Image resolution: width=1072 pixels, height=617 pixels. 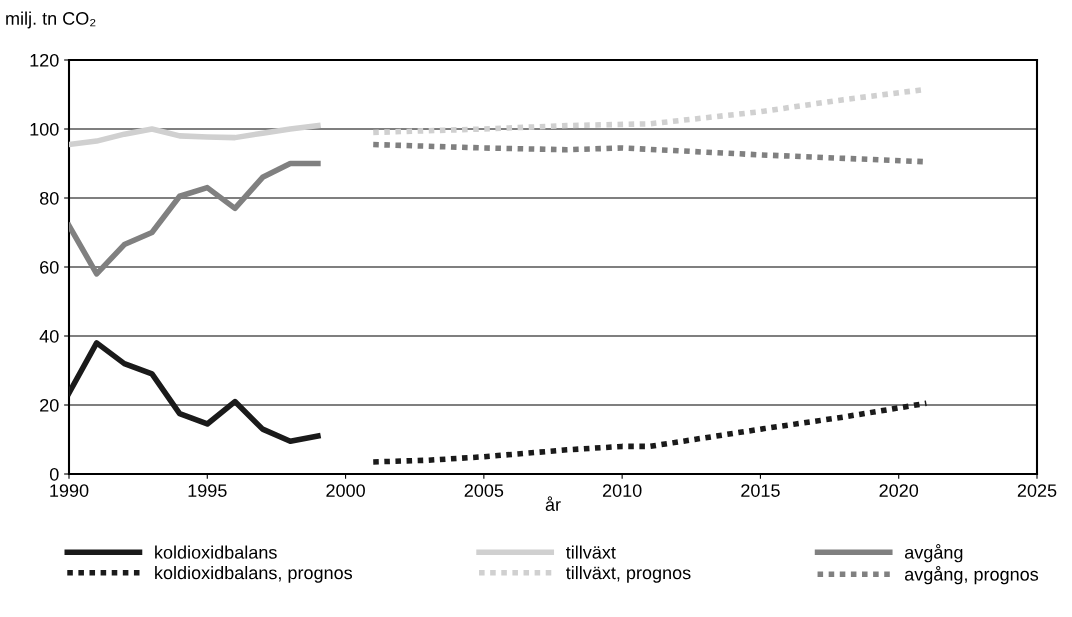 I want to click on x-tick-label: 2020, so click(x=899, y=490).